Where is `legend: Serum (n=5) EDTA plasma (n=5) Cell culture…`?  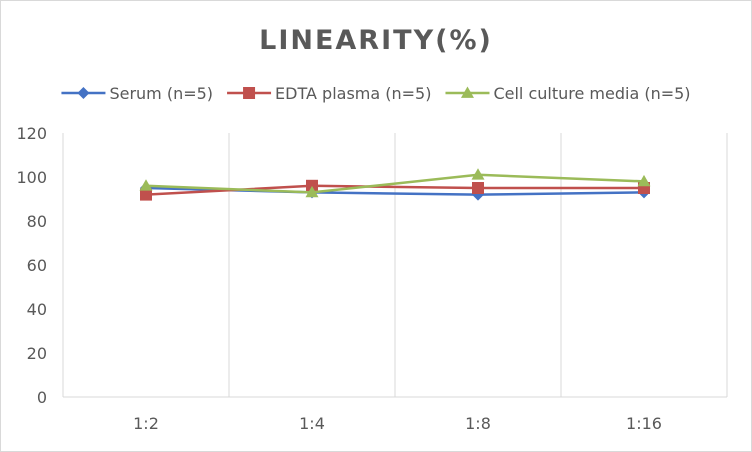 legend: Serum (n=5) EDTA plasma (n=5) Cell culture… is located at coordinates (376, 93).